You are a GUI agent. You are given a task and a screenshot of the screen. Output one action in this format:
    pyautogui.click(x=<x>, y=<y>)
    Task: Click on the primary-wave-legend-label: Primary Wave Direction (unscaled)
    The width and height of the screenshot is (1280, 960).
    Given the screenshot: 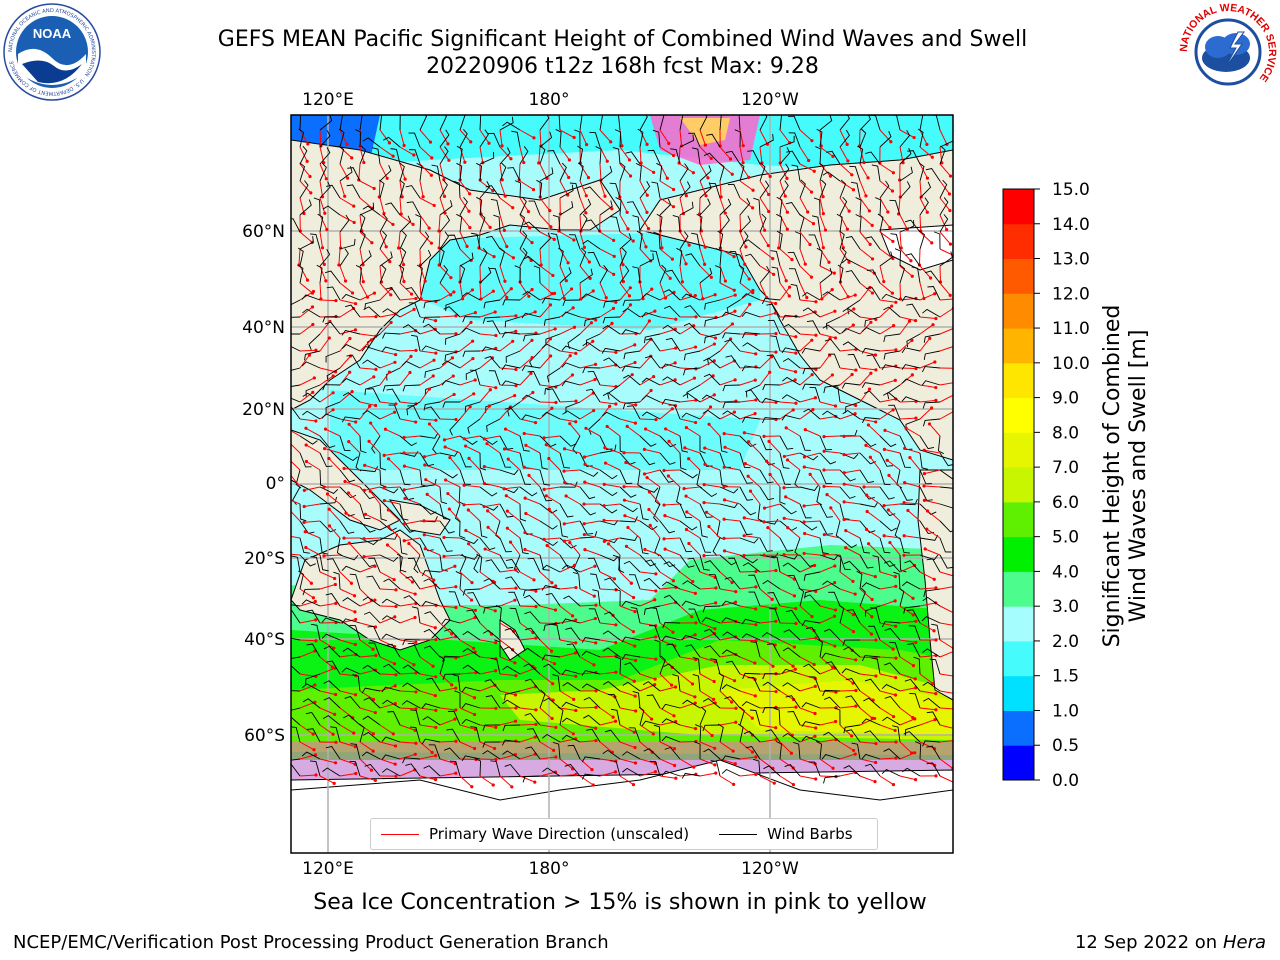 What is the action you would take?
    pyautogui.click(x=559, y=834)
    